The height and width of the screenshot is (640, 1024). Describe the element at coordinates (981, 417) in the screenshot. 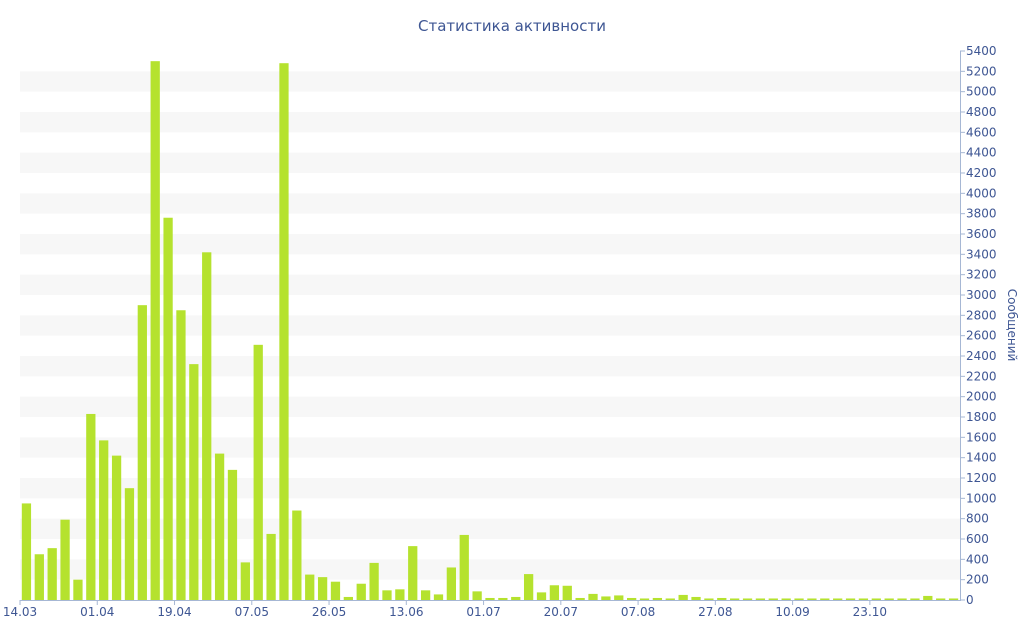

I see `y-tick-label: 1800` at that location.